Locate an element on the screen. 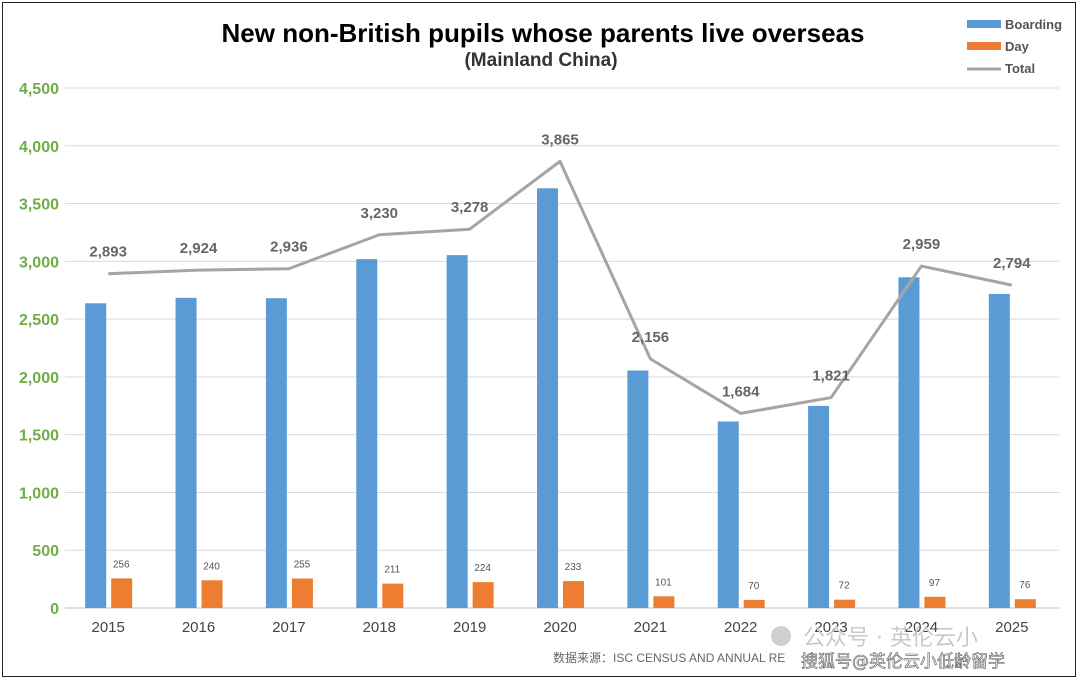  data-label-total: 3,230 is located at coordinates (379, 213).